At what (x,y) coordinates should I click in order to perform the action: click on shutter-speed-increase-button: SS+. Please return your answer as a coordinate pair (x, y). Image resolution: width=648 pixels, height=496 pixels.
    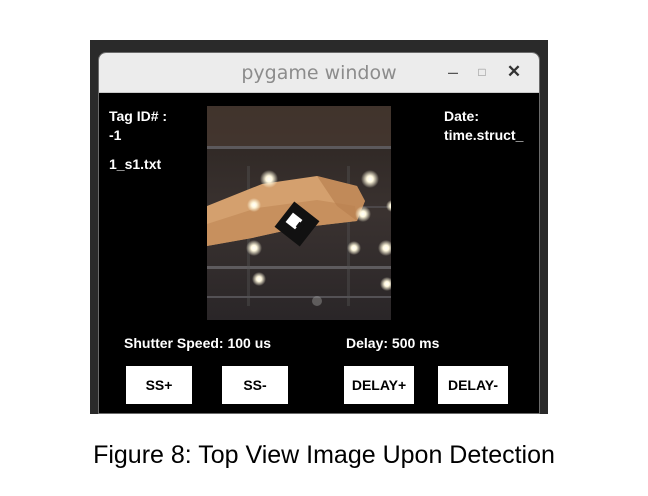
    Looking at the image, I should click on (159, 385).